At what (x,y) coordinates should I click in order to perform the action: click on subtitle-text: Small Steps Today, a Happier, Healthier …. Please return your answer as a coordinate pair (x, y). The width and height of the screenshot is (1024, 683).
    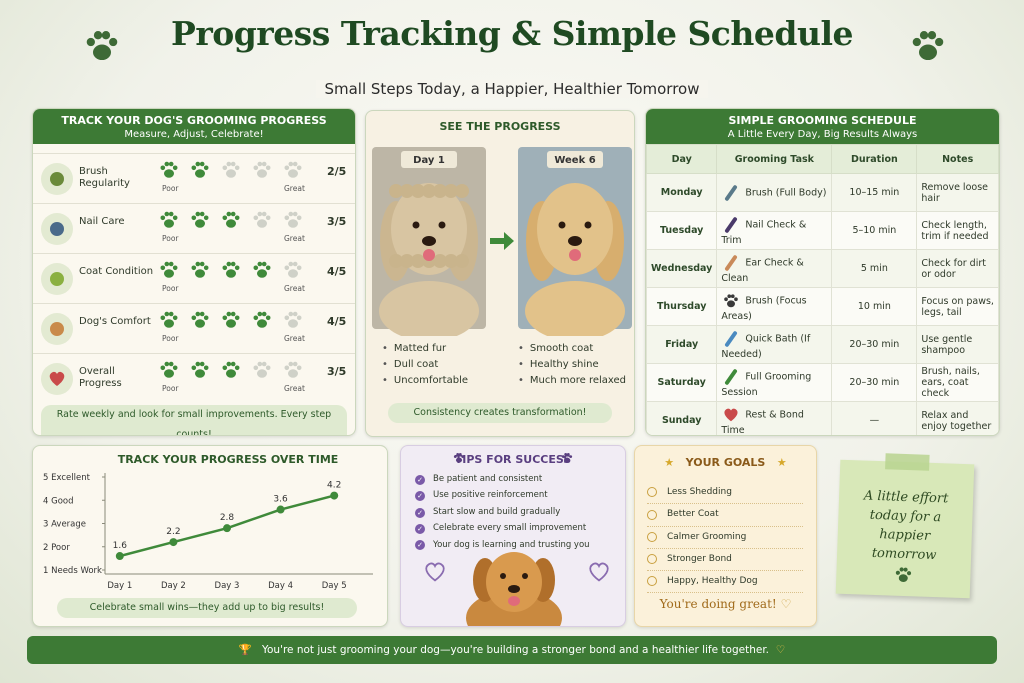
    Looking at the image, I should click on (512, 89).